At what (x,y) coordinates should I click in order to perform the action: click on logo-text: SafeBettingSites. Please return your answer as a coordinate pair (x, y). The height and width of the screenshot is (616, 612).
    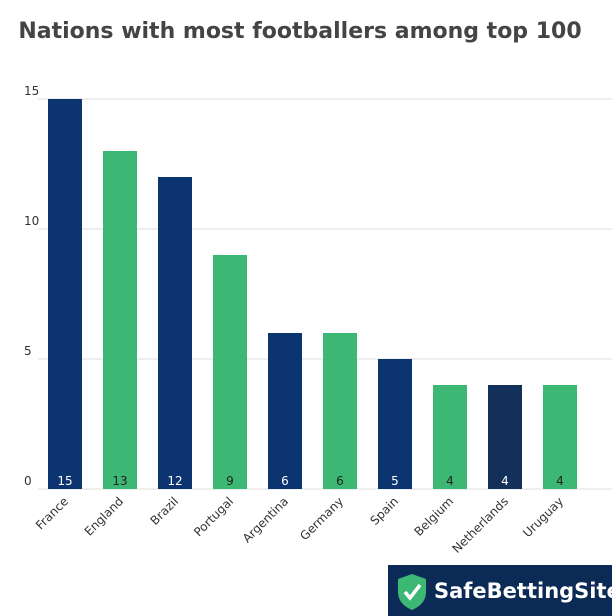
    Looking at the image, I should click on (523, 591).